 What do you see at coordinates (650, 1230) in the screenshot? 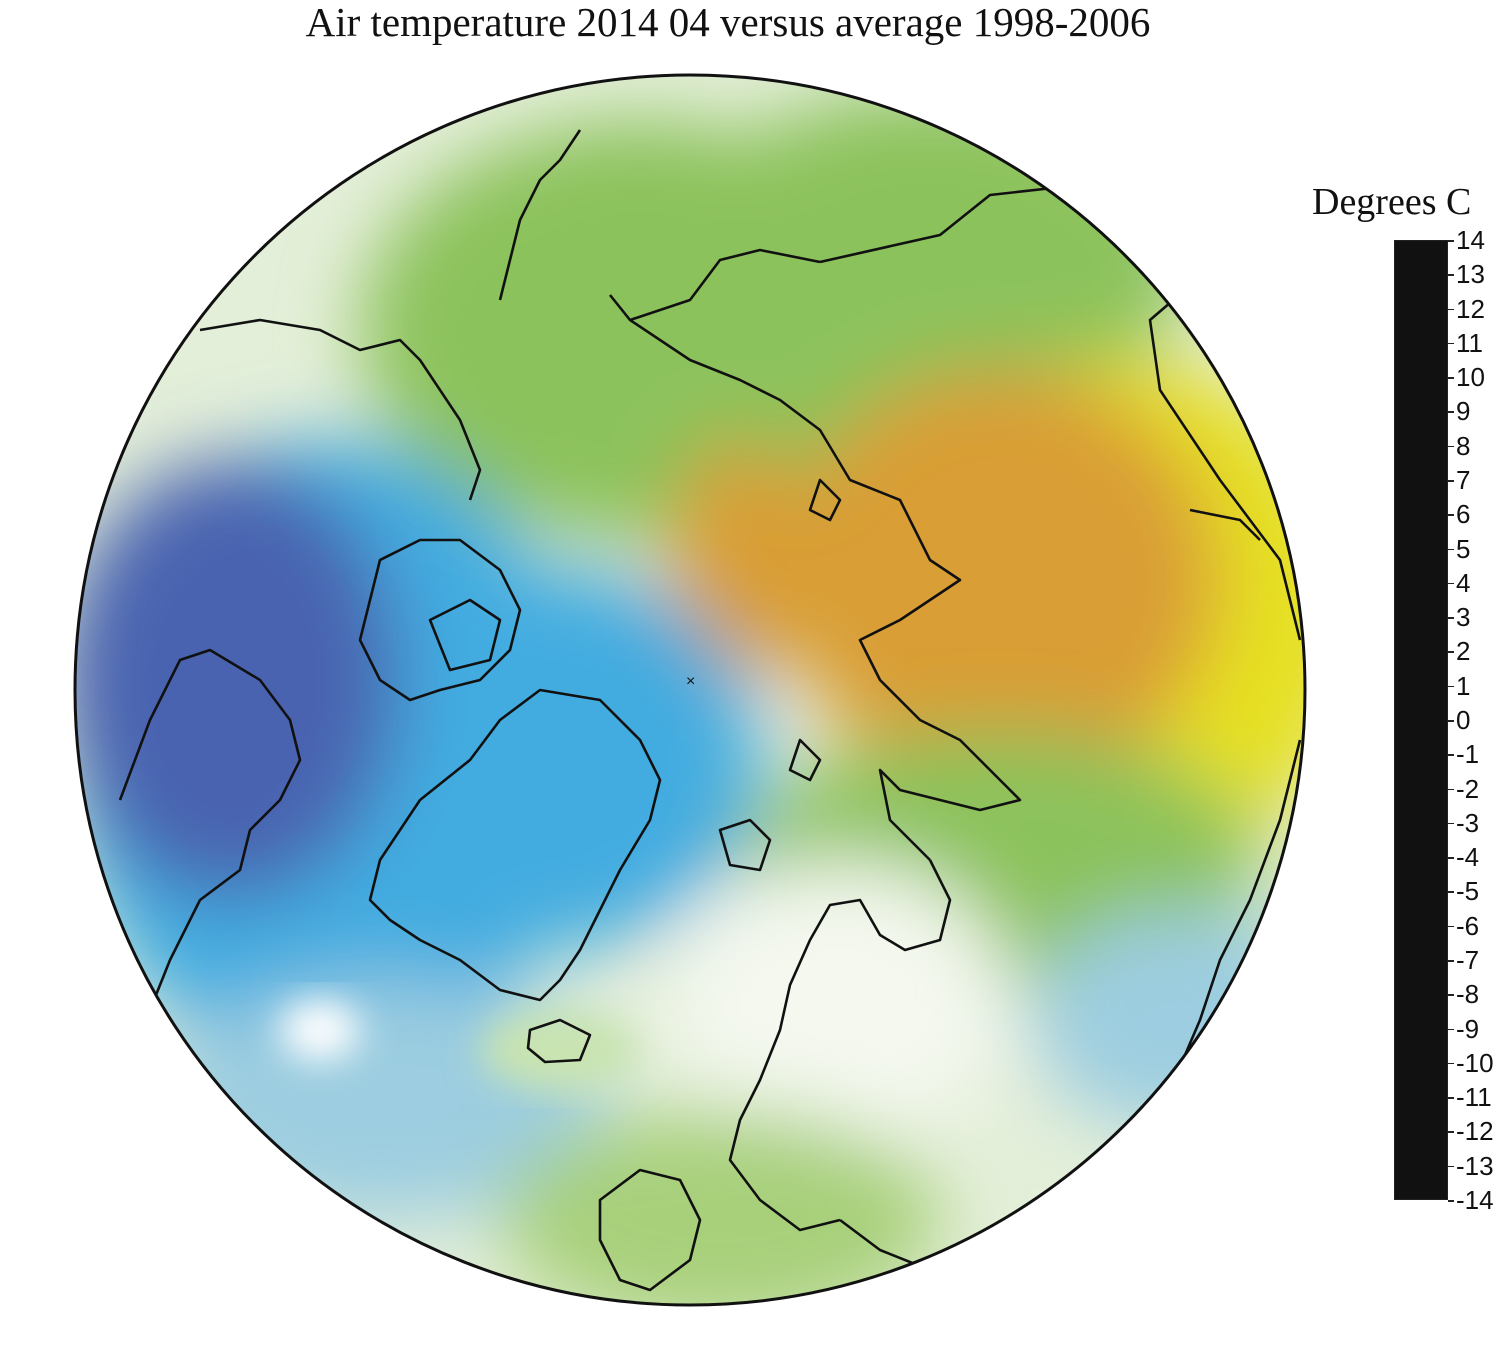
I see `coastline-uk` at bounding box center [650, 1230].